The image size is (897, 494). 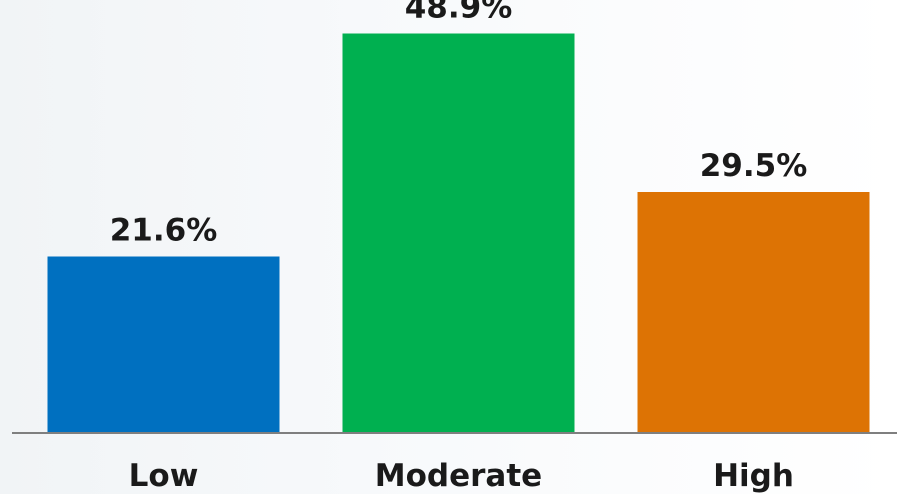 I want to click on data-label-low: 21.6%, so click(x=164, y=231).